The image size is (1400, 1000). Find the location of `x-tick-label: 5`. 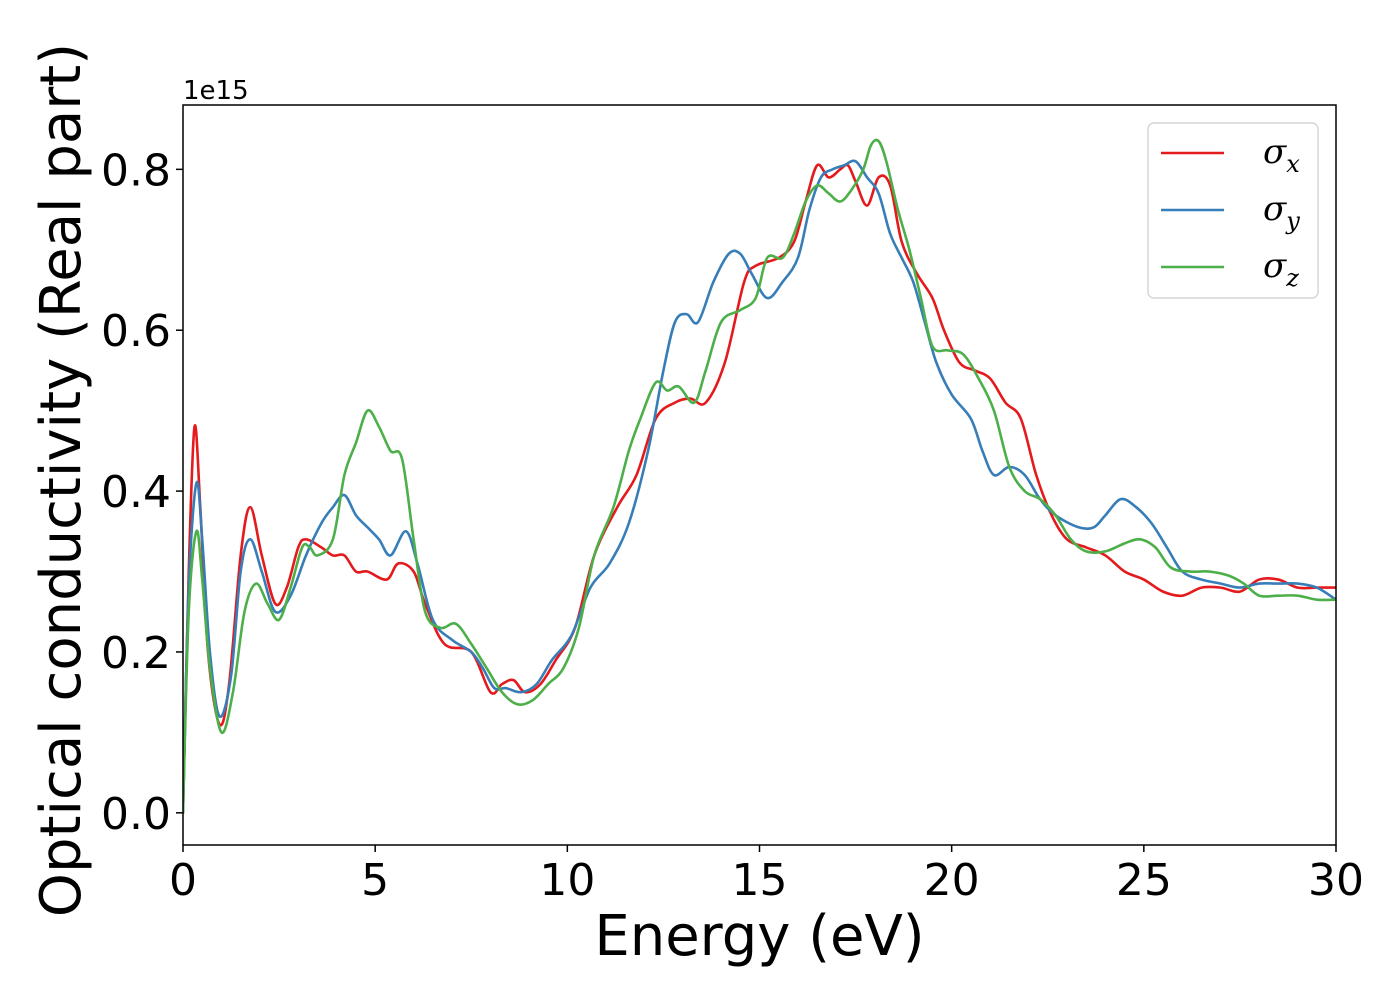

x-tick-label: 5 is located at coordinates (375, 880).